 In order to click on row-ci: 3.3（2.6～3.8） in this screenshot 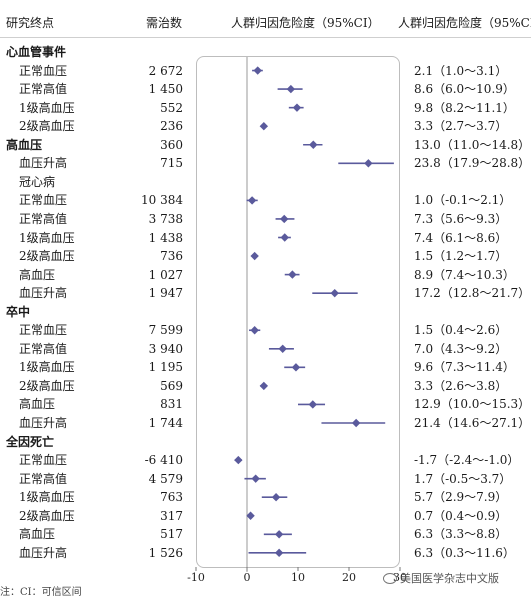, I will do `click(461, 386)`.